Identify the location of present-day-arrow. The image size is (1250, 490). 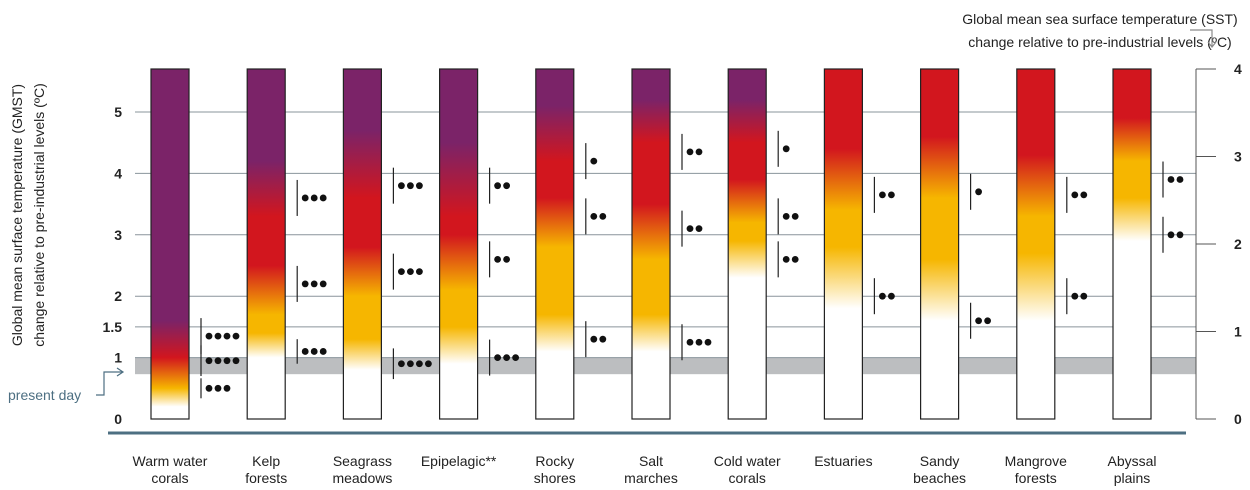
(110, 381).